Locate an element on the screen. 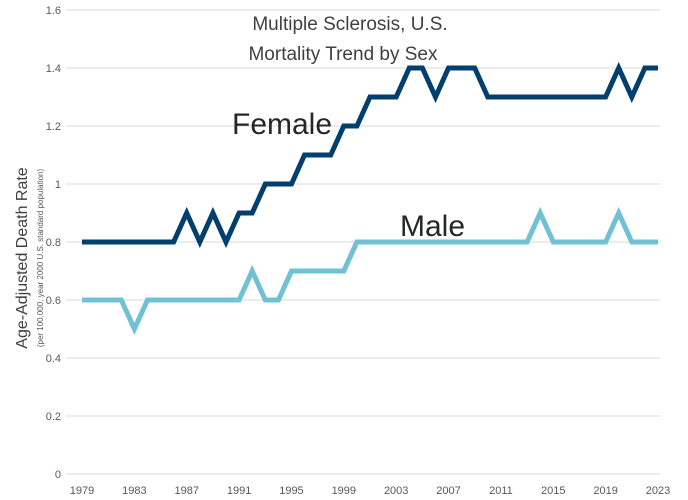 This screenshot has height=500, width=688. chart-title: Multiple Sclerosis, U.S. is located at coordinates (349, 24).